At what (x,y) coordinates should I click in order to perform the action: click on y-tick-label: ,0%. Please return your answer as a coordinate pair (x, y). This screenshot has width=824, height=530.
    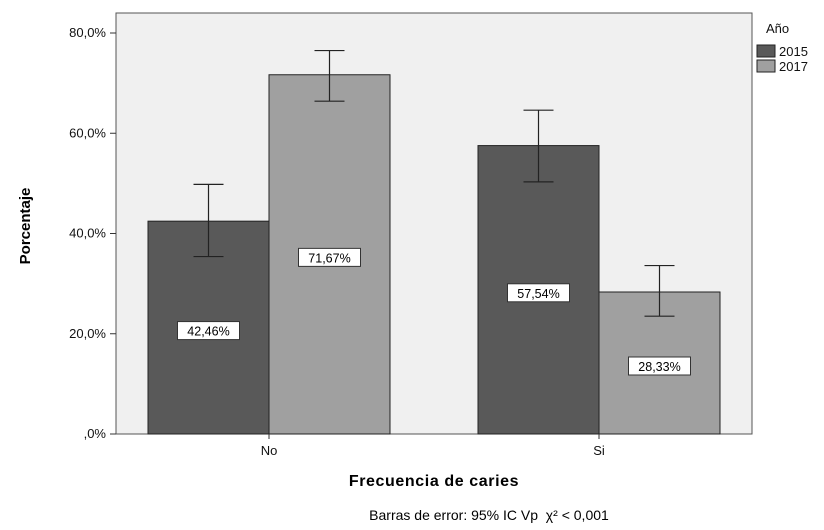
    Looking at the image, I should click on (95, 433).